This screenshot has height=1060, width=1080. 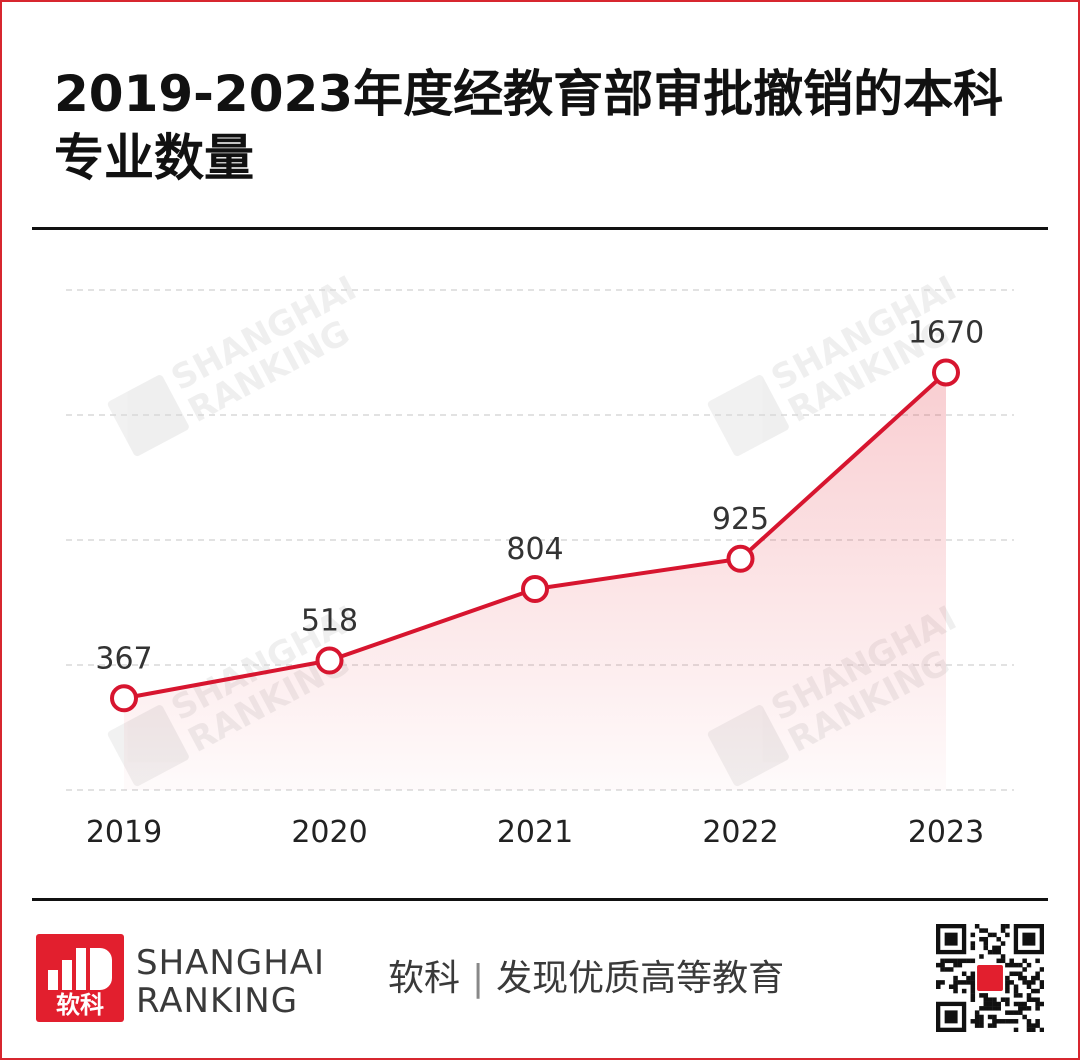 I want to click on x-tick-label: 2022, so click(x=740, y=832).